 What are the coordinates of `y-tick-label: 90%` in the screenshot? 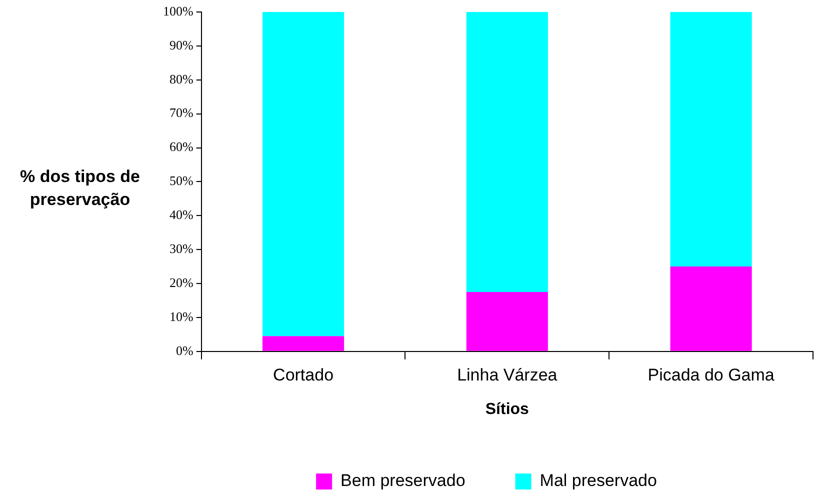 It's located at (181, 44).